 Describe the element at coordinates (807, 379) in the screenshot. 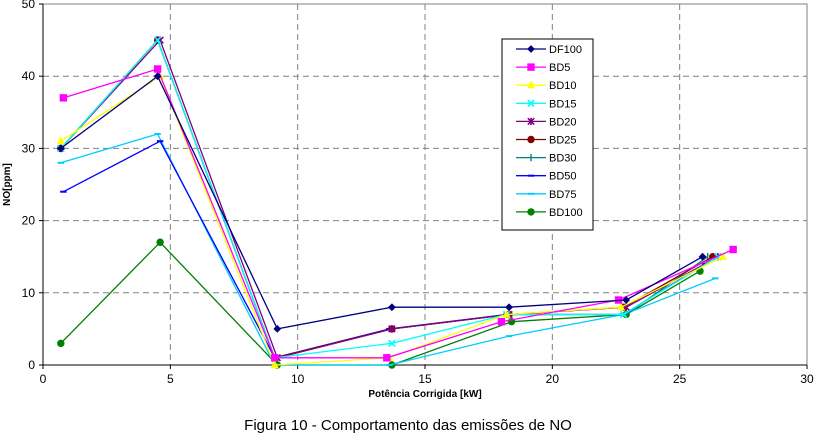

I see `x-tick-label: 30` at that location.